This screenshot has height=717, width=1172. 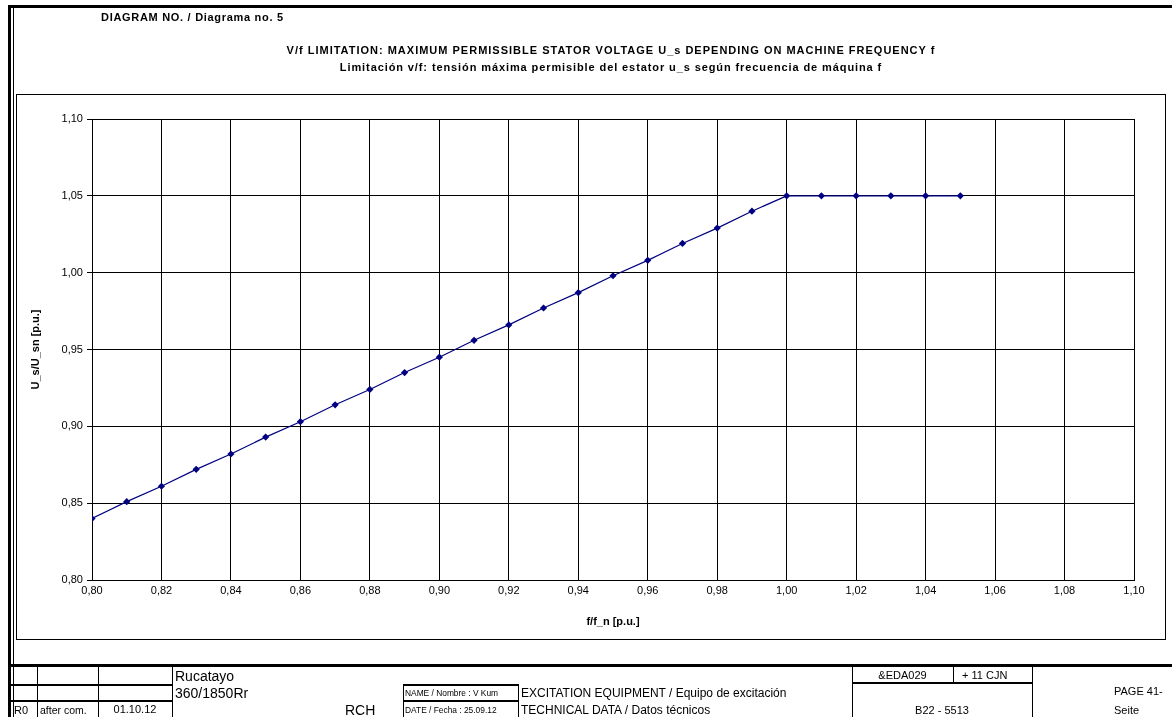 I want to click on text: RCH, so click(x=360, y=709).